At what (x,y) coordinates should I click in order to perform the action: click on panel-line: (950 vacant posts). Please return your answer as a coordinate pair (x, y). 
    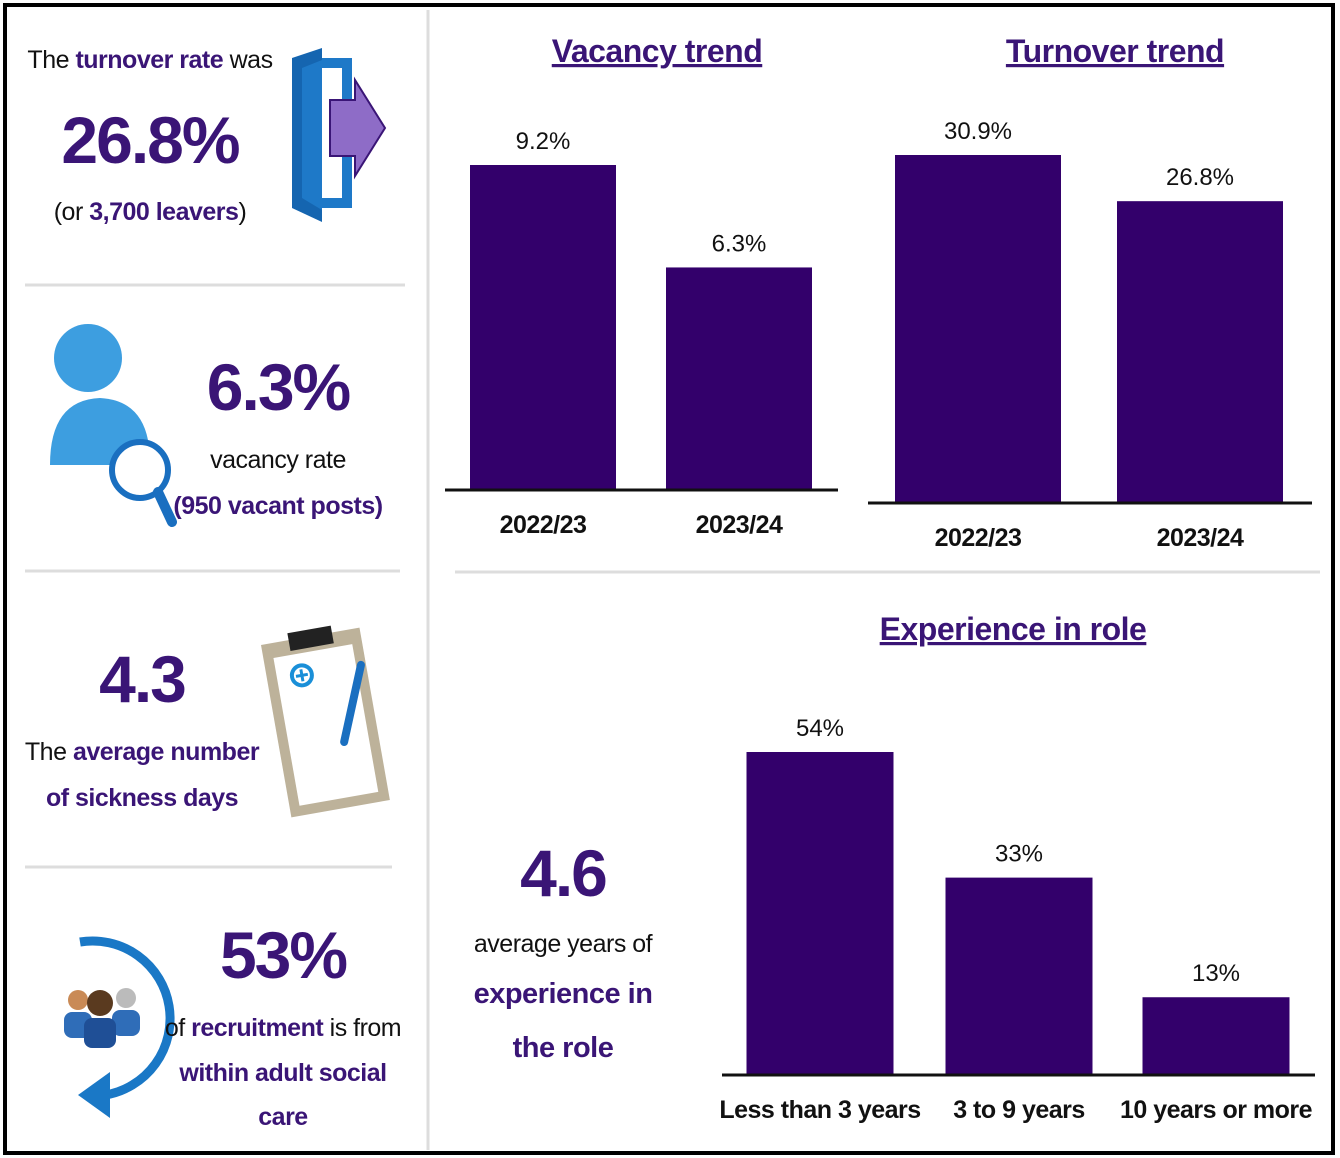
    Looking at the image, I should click on (277, 506).